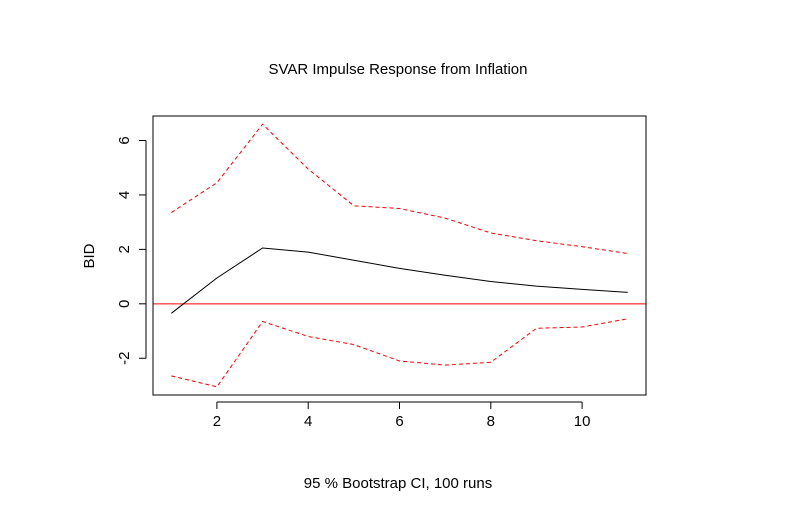 The height and width of the screenshot is (511, 800). What do you see at coordinates (399, 353) in the screenshot?
I see `series-line-lower` at bounding box center [399, 353].